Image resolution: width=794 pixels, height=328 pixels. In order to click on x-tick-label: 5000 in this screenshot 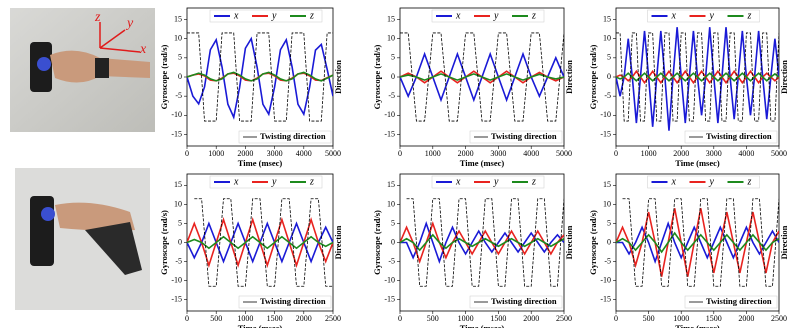, I will do `click(333, 153)`.